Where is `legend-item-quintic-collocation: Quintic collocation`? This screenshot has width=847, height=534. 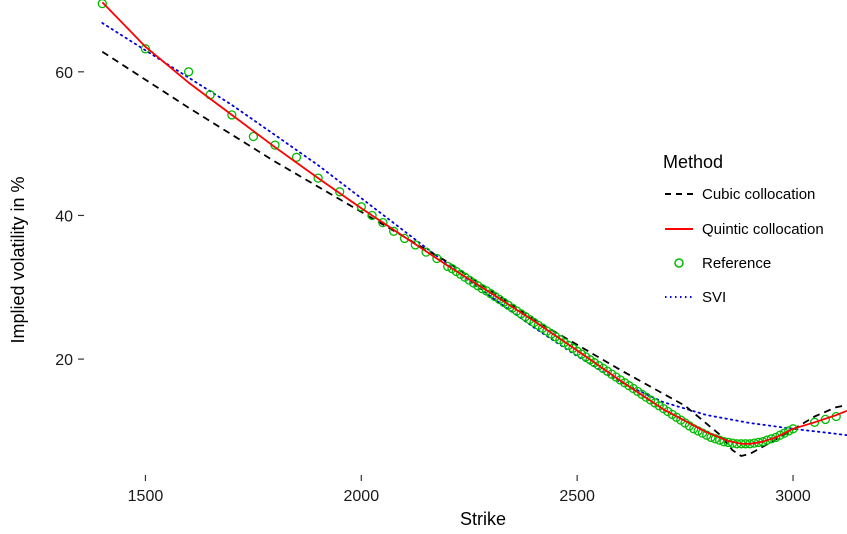 legend-item-quintic-collocation: Quintic collocation is located at coordinates (744, 229).